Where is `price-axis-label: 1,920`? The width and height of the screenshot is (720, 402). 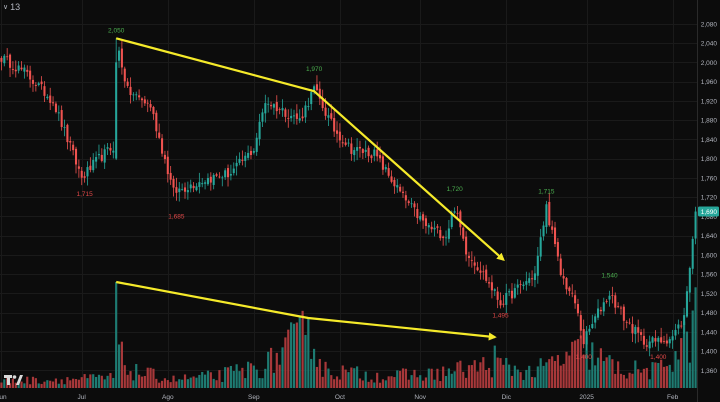 price-axis-label: 1,920 is located at coordinates (709, 101).